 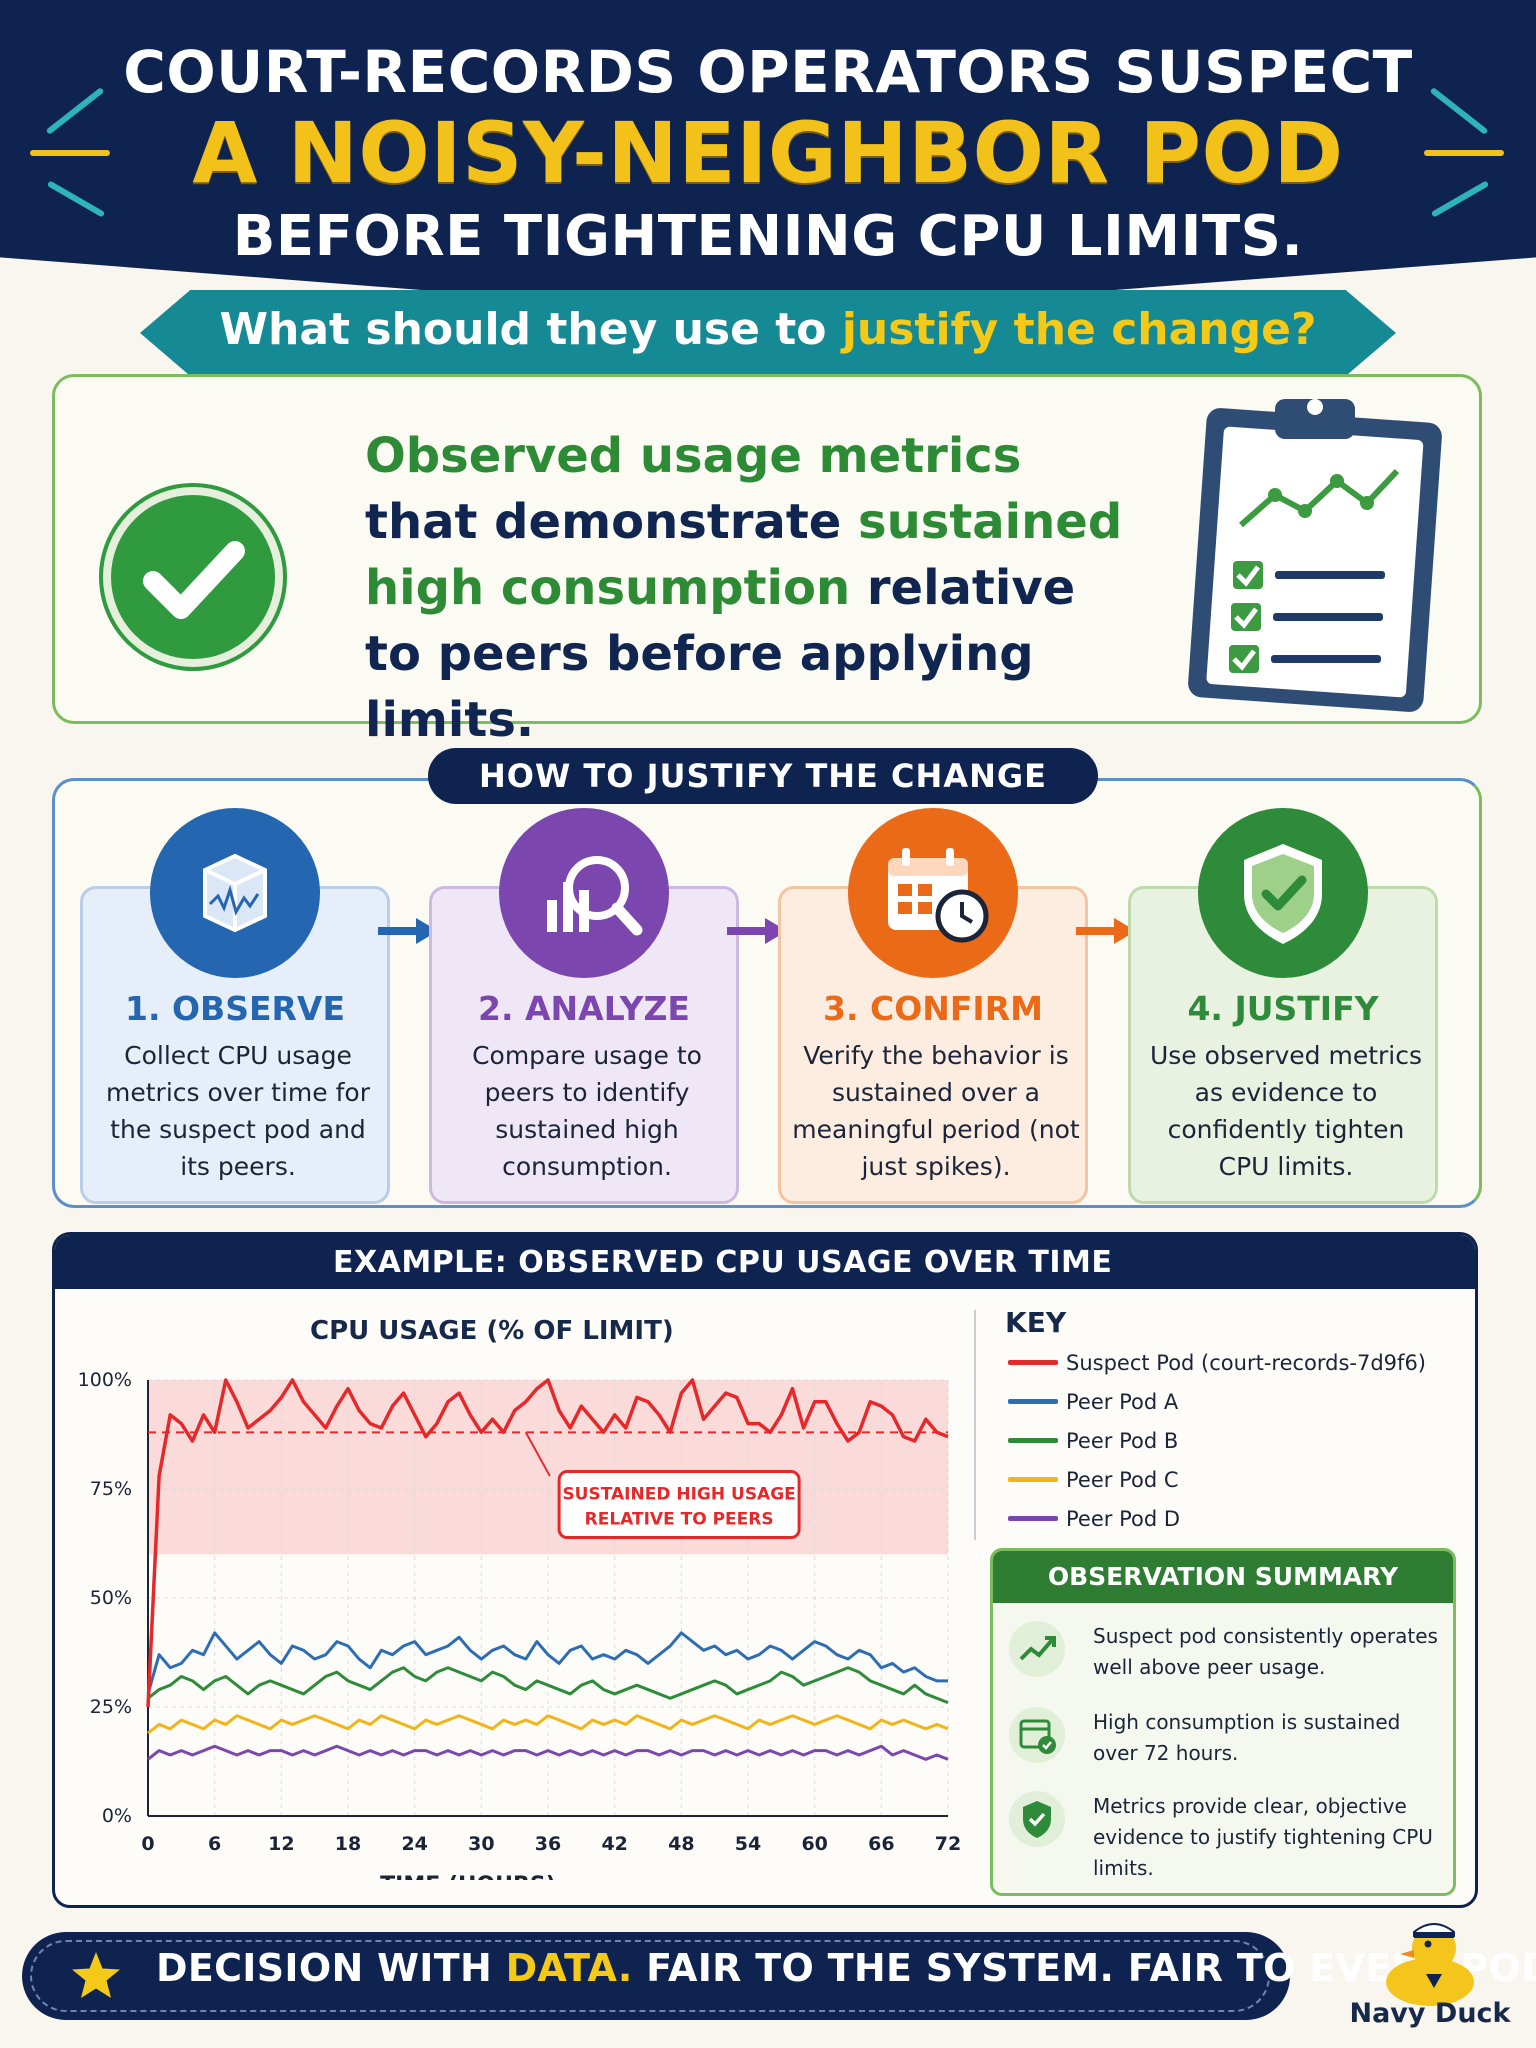 I want to click on step-heading: 2. ANALYZE, so click(x=584, y=1008).